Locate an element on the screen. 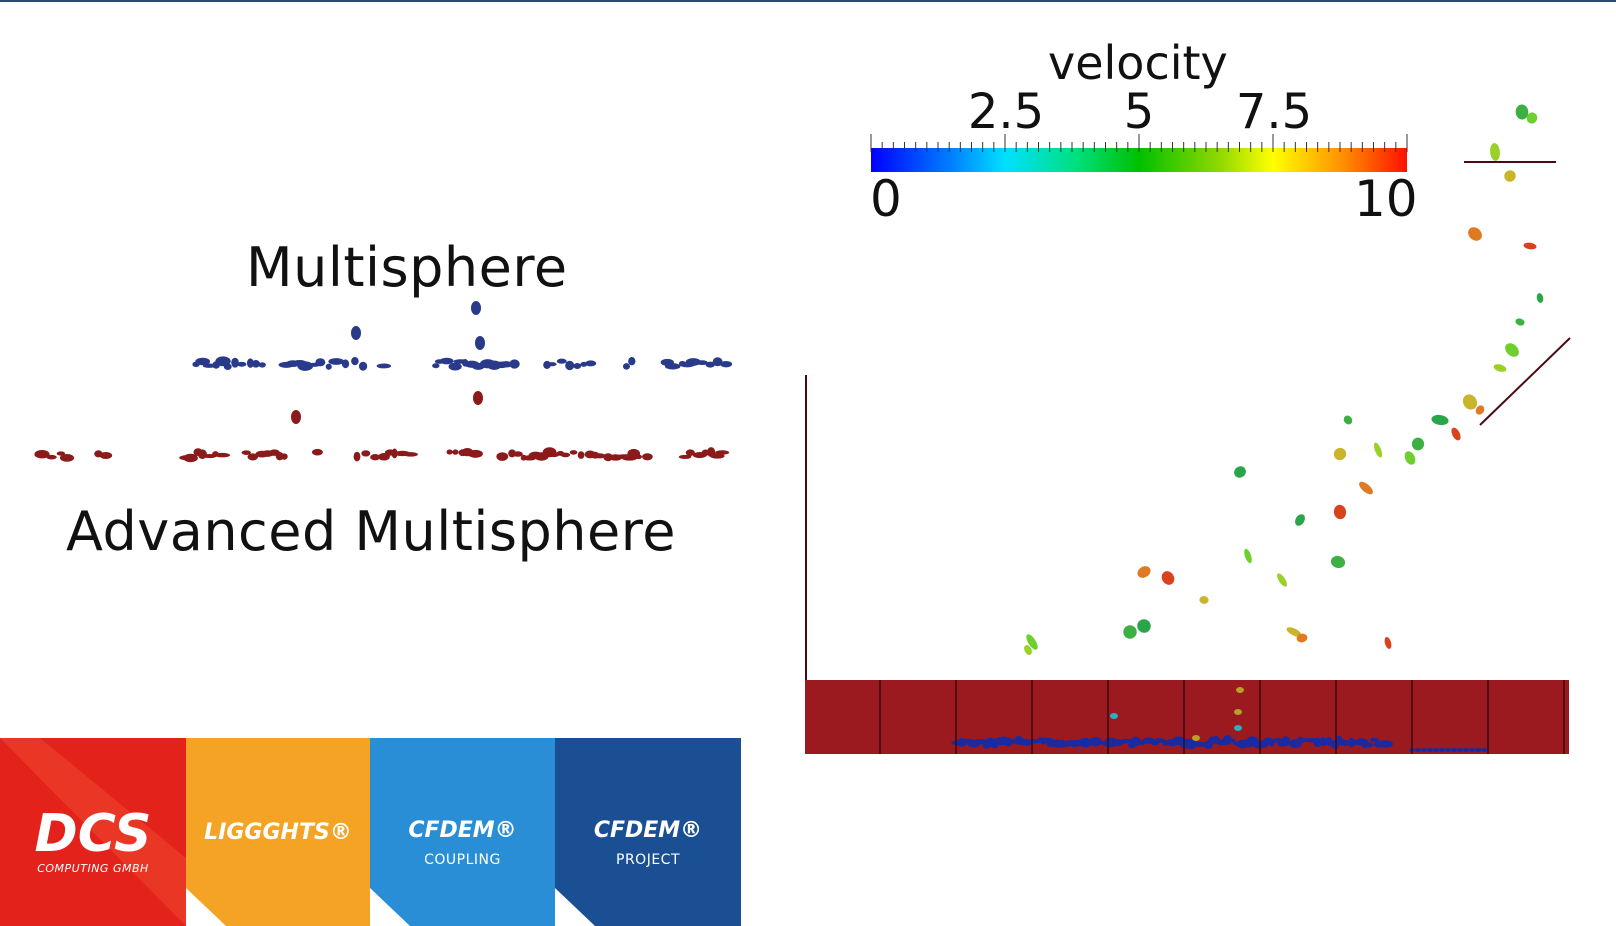  cfdem-coupling-logo-title: CFDEM® is located at coordinates (462, 830).